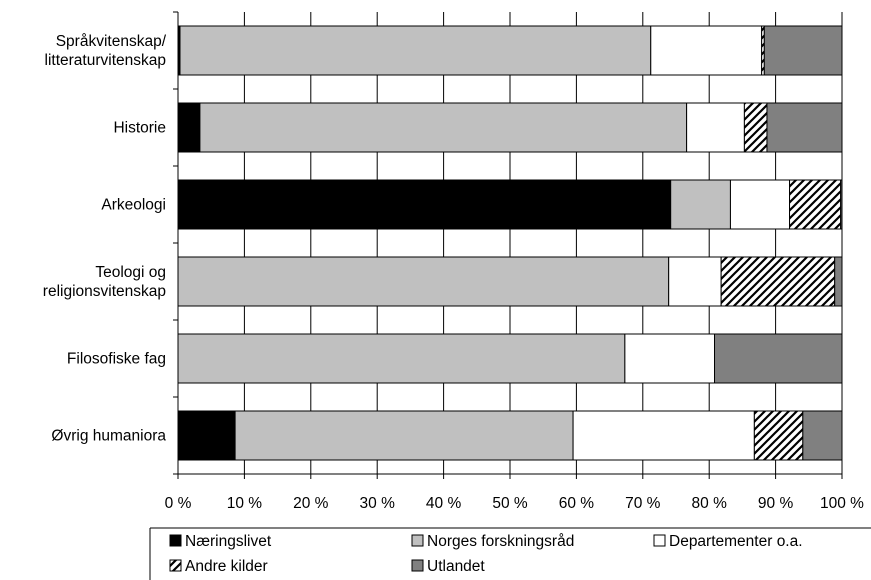 The image size is (871, 580). I want to click on legend-label: Utlandet, so click(456, 566).